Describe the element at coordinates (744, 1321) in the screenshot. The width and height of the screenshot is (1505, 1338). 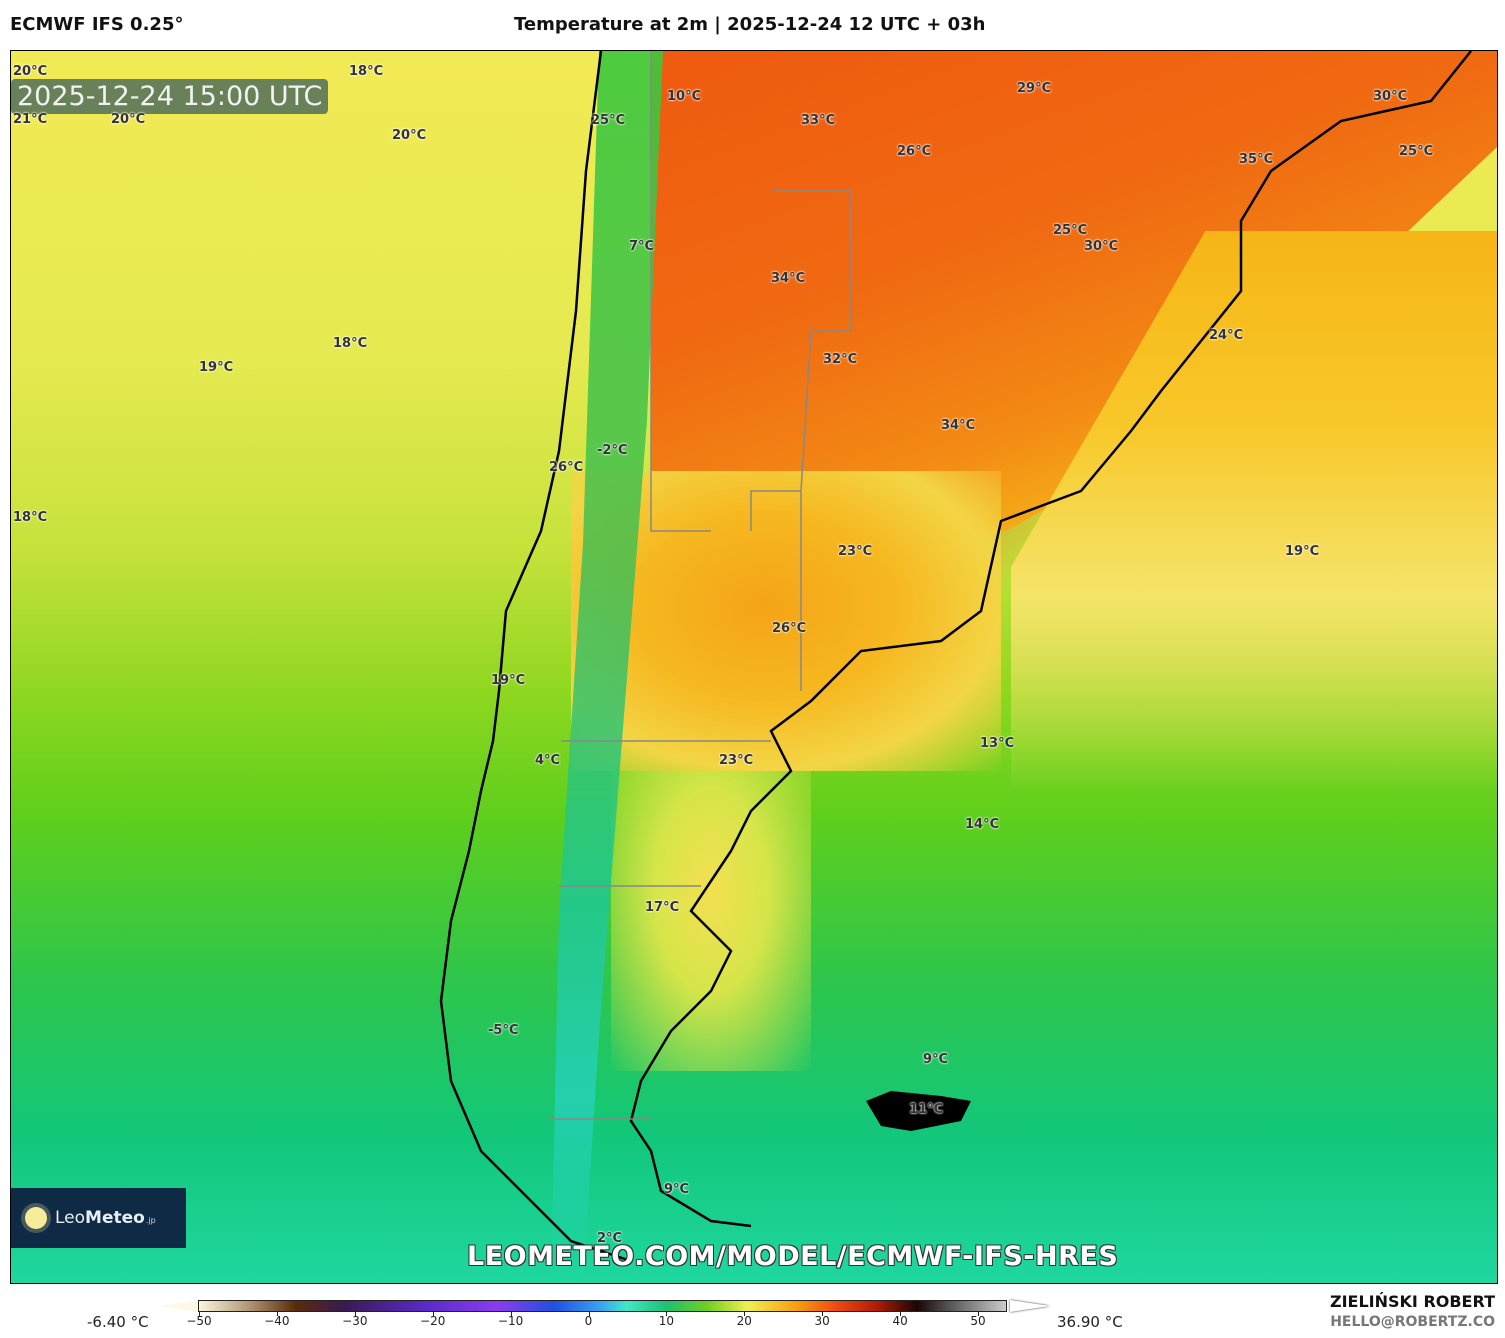
I see `colorbar-tick-label: 20` at that location.